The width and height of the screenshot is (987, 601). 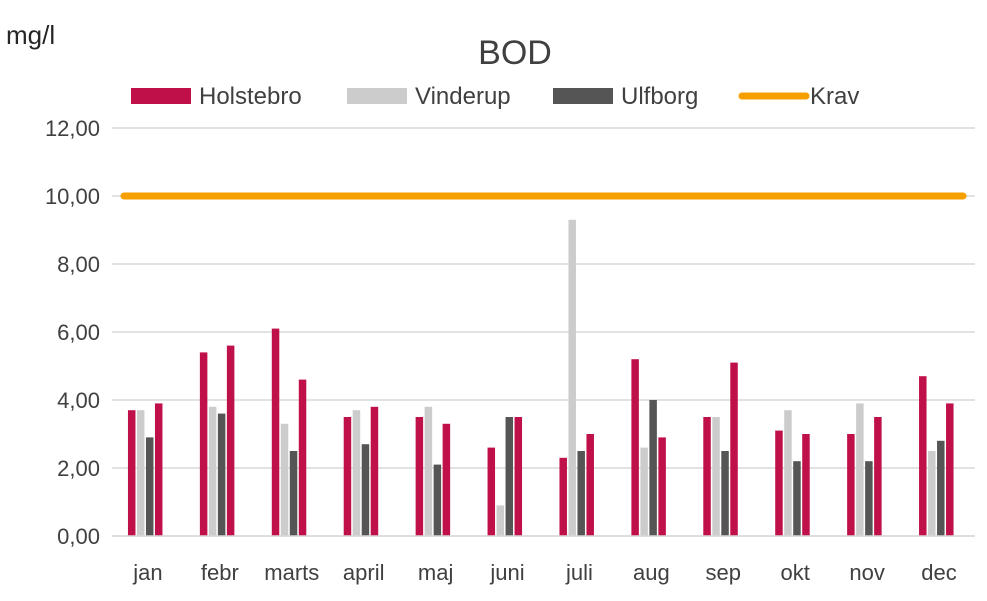 I want to click on bar-holstebro-sep, so click(x=707, y=476).